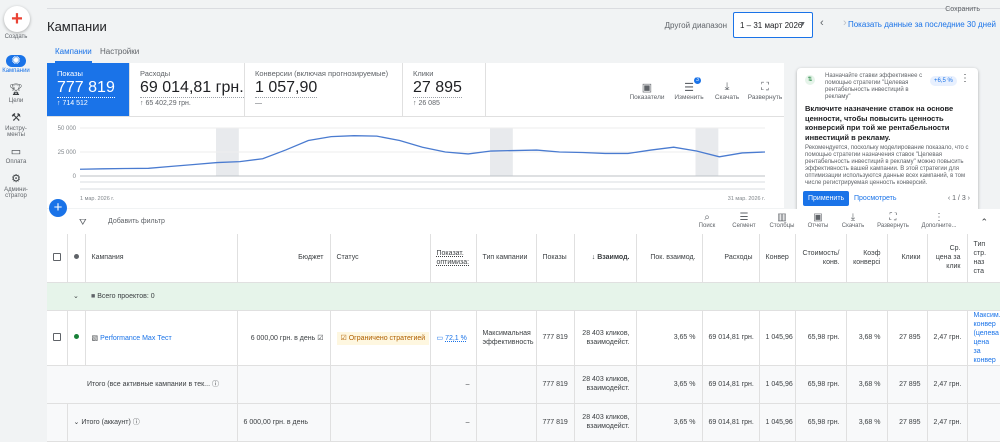 This screenshot has height=442, width=1000. I want to click on nav-campaigns: Кампании, so click(16, 71).